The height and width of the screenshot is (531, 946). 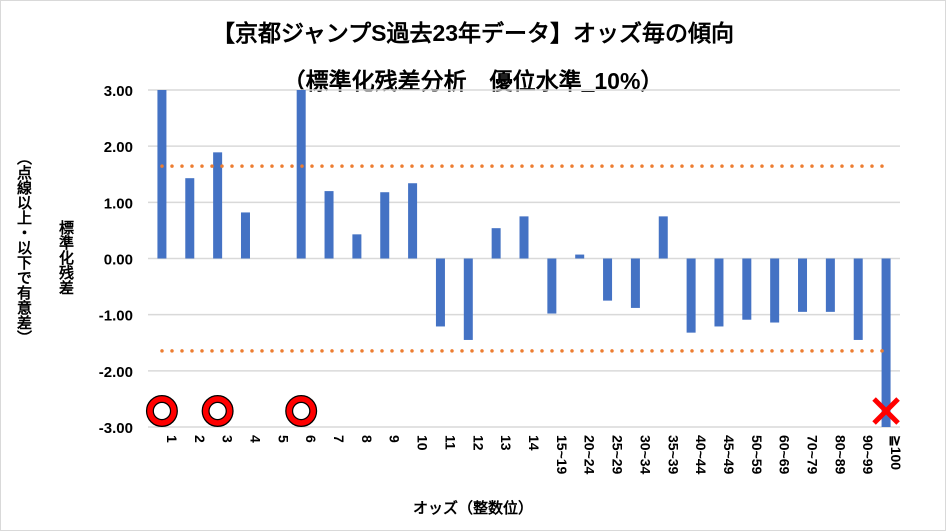 What do you see at coordinates (618, 455) in the screenshot?
I see `x-tick-label: 25~29` at bounding box center [618, 455].